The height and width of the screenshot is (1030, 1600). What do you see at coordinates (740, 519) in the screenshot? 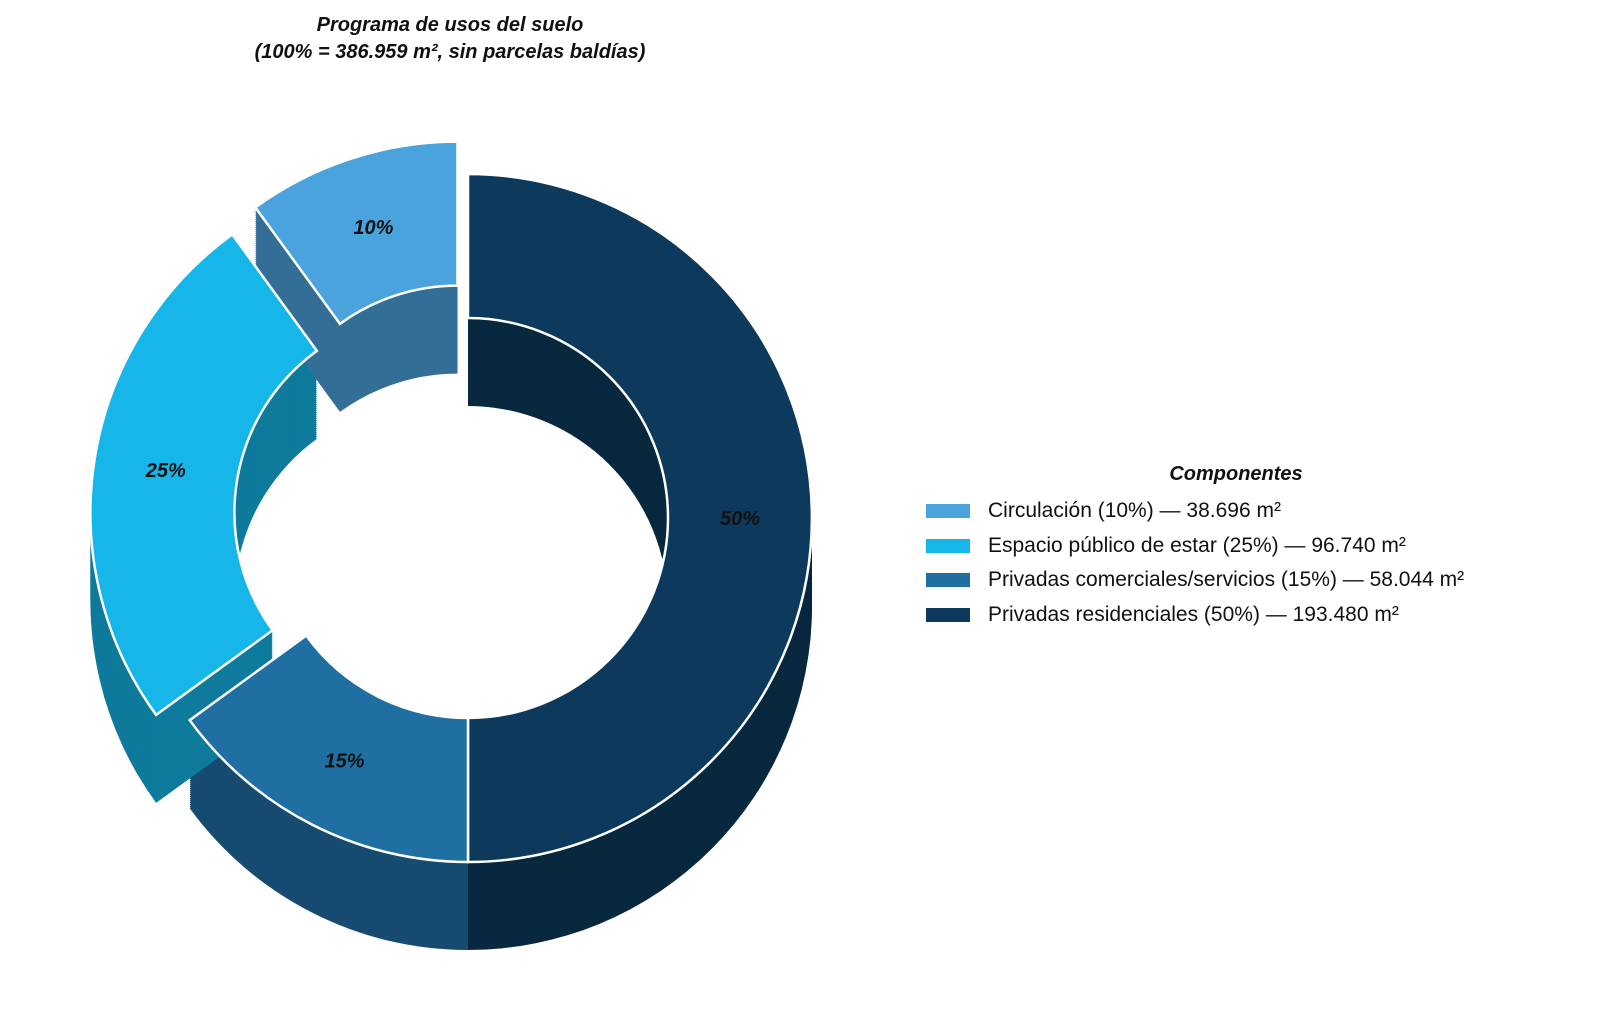
I see `data-label: 50%` at bounding box center [740, 519].